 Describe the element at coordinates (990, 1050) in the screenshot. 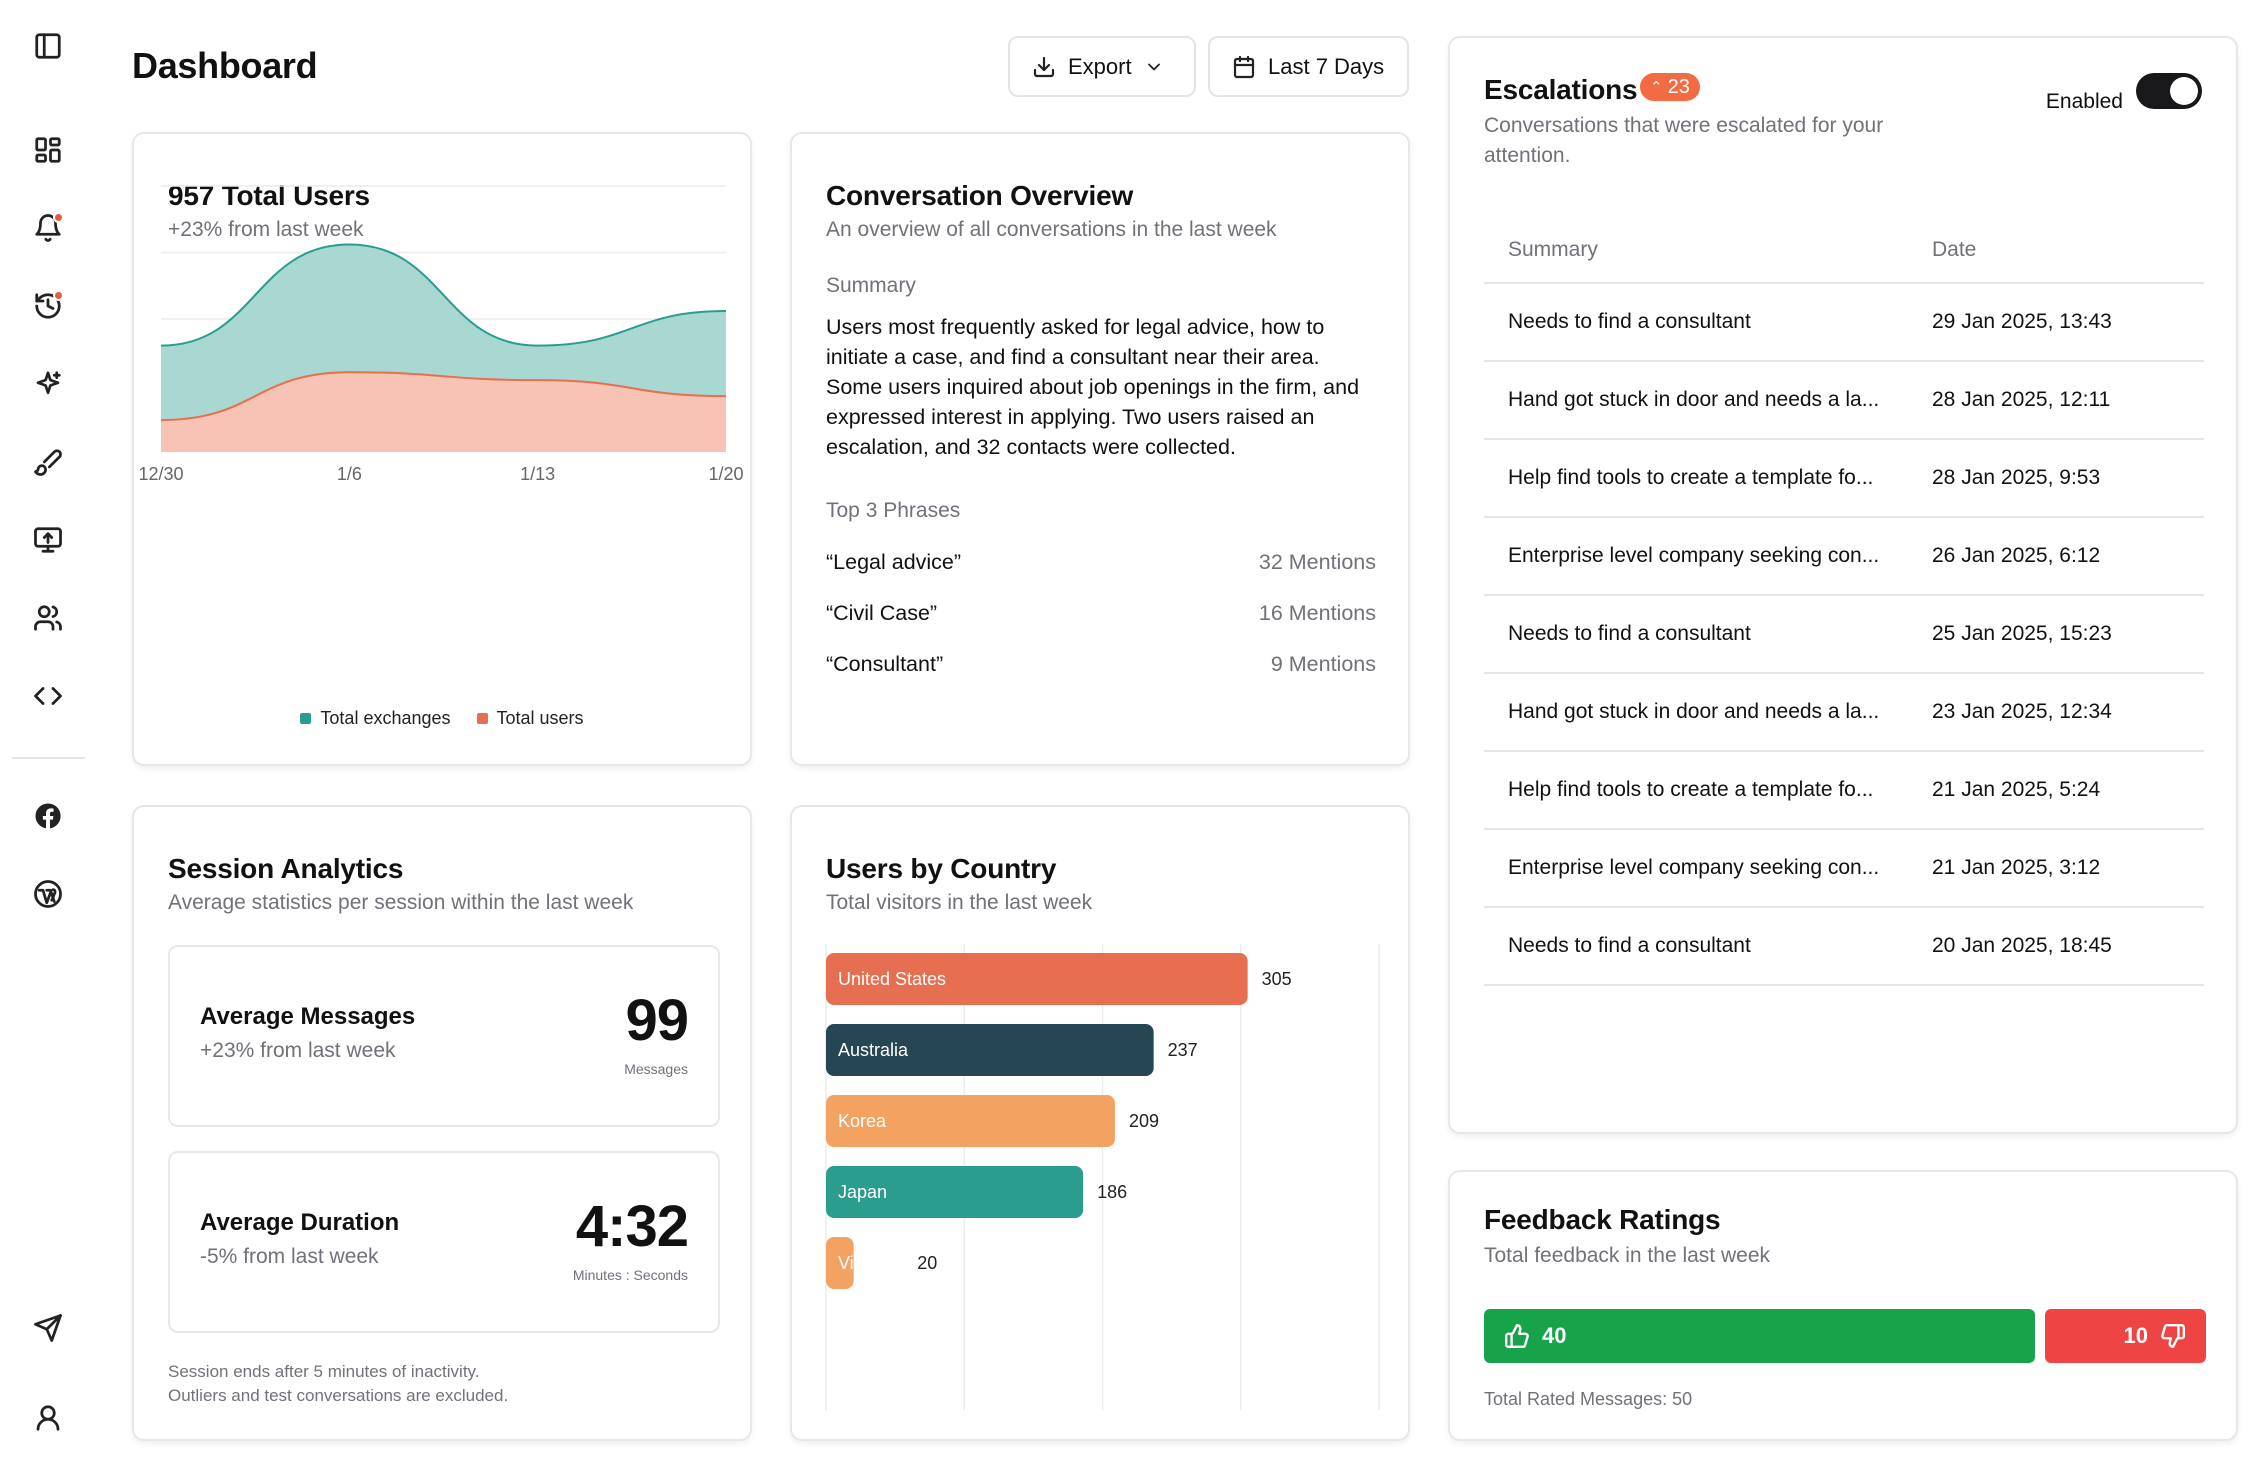

I see `bar-australia` at that location.